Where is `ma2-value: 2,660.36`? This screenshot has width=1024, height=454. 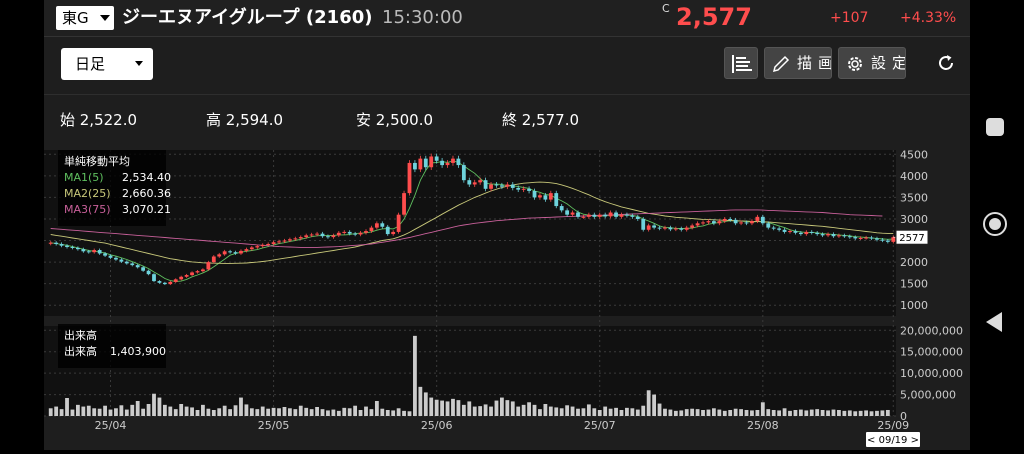
ma2-value: 2,660.36 is located at coordinates (146, 193).